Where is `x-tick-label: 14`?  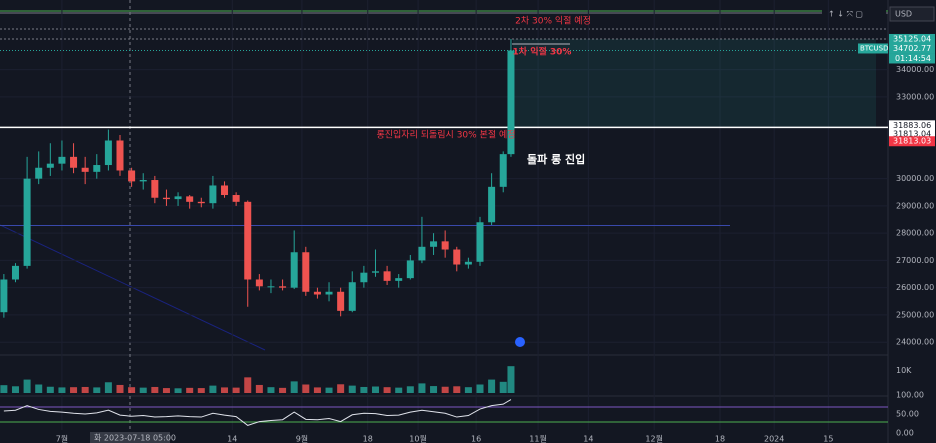 x-tick-label: 14 is located at coordinates (588, 439).